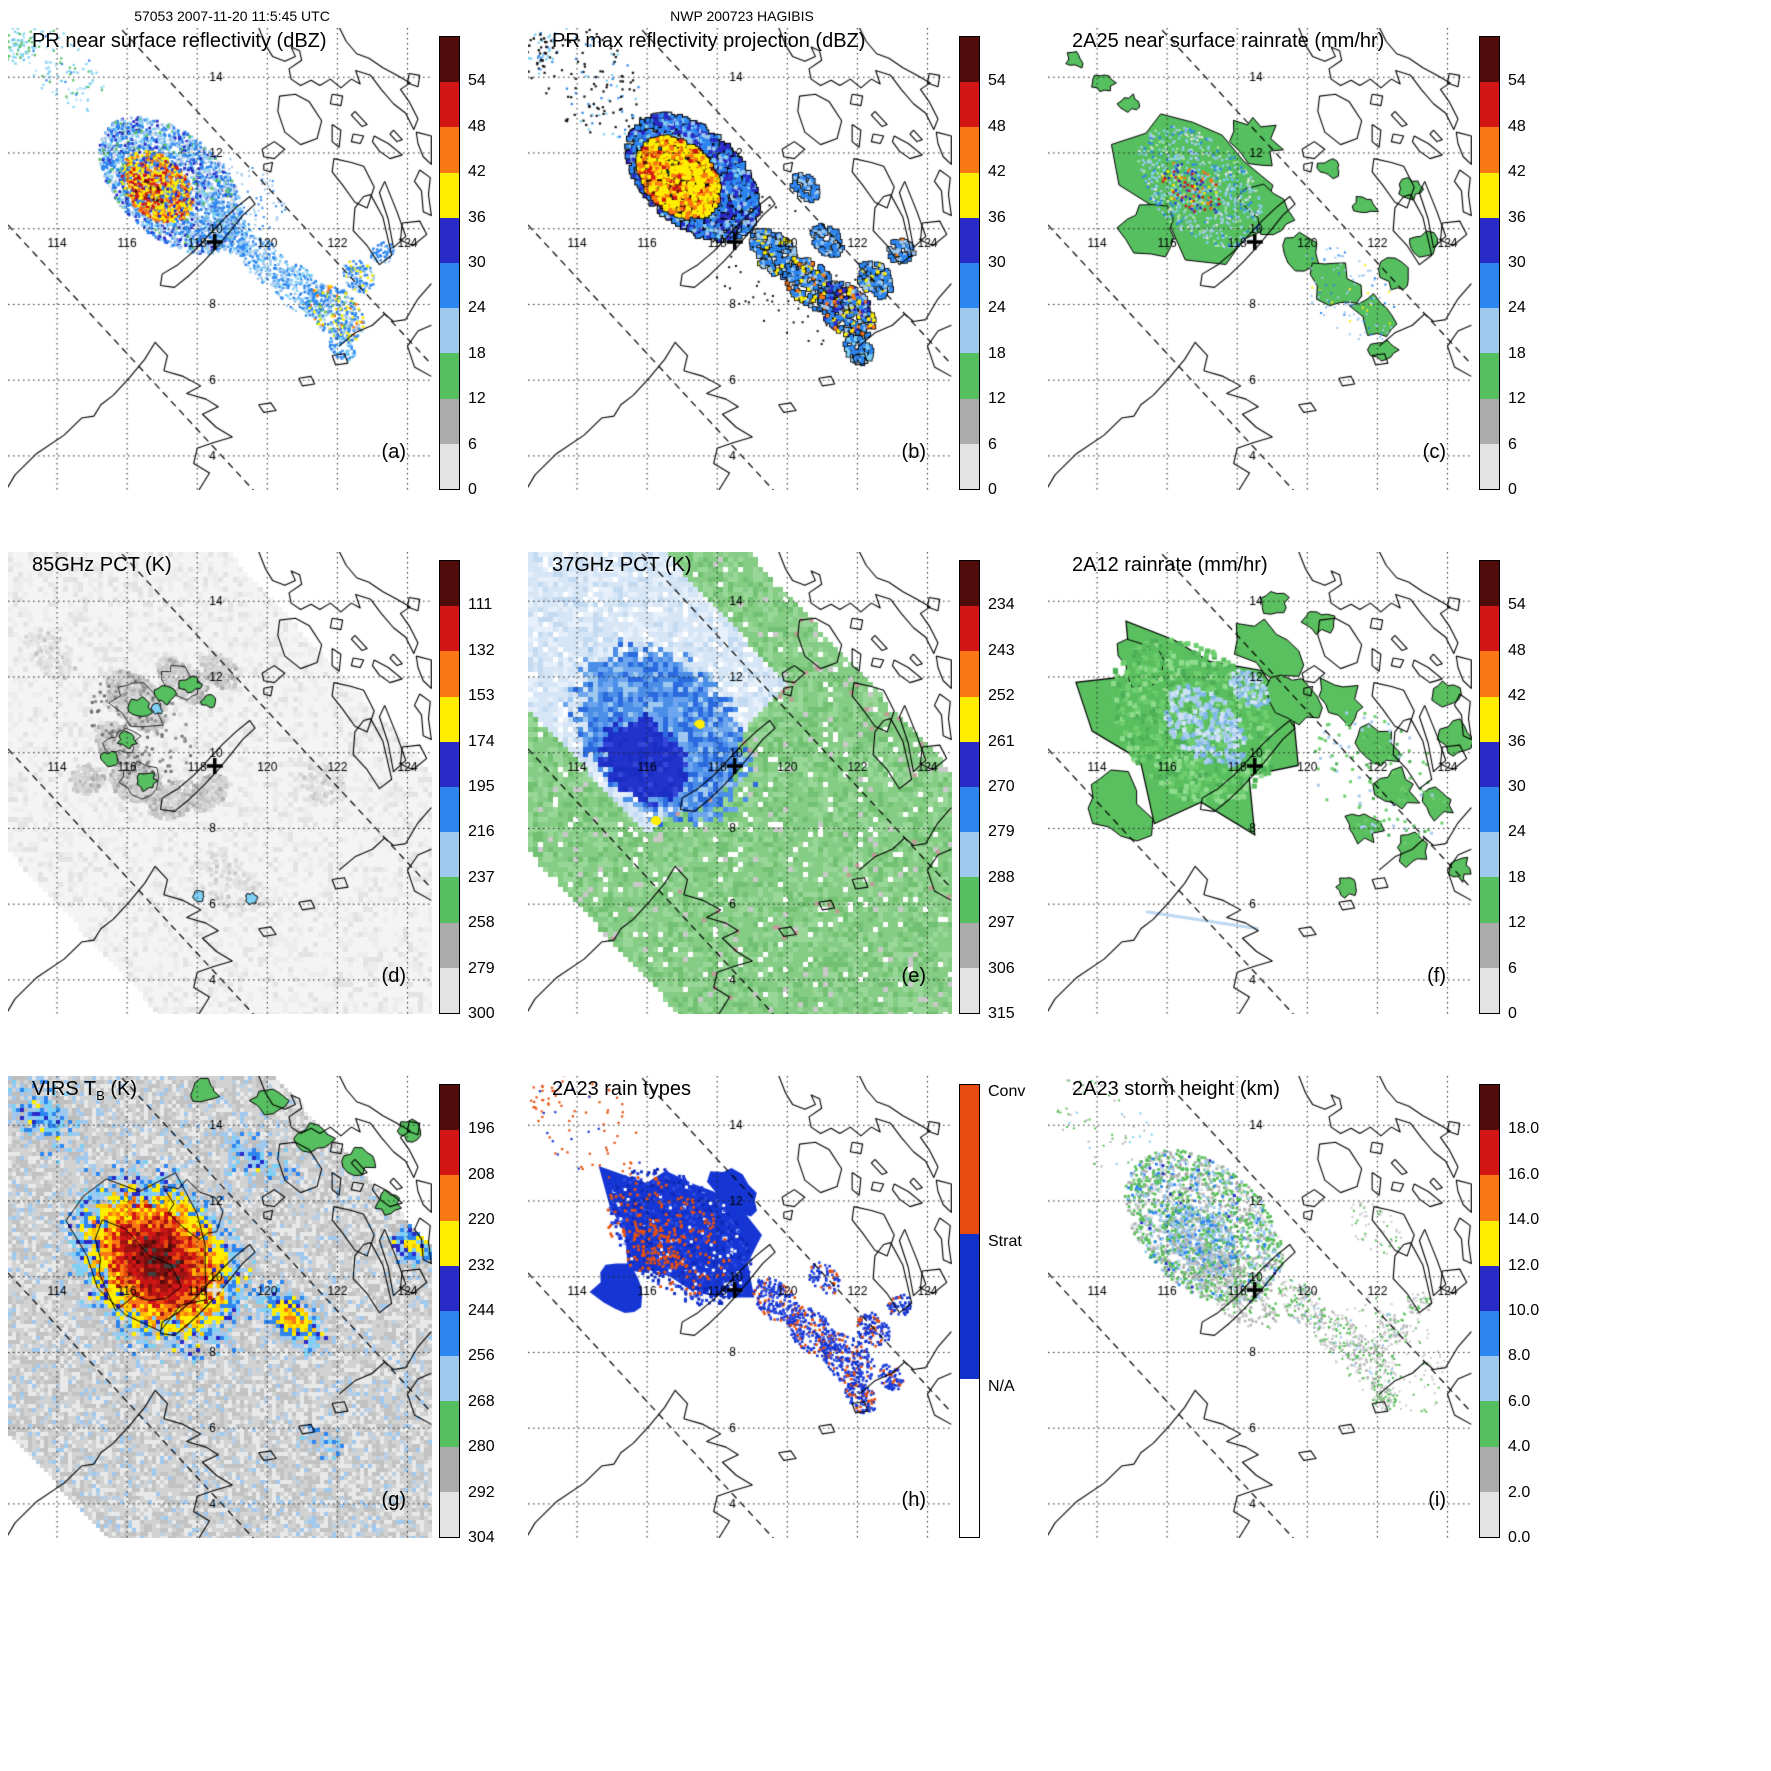 The image size is (1771, 1771). What do you see at coordinates (740, 259) in the screenshot?
I see `map-canvas-b` at bounding box center [740, 259].